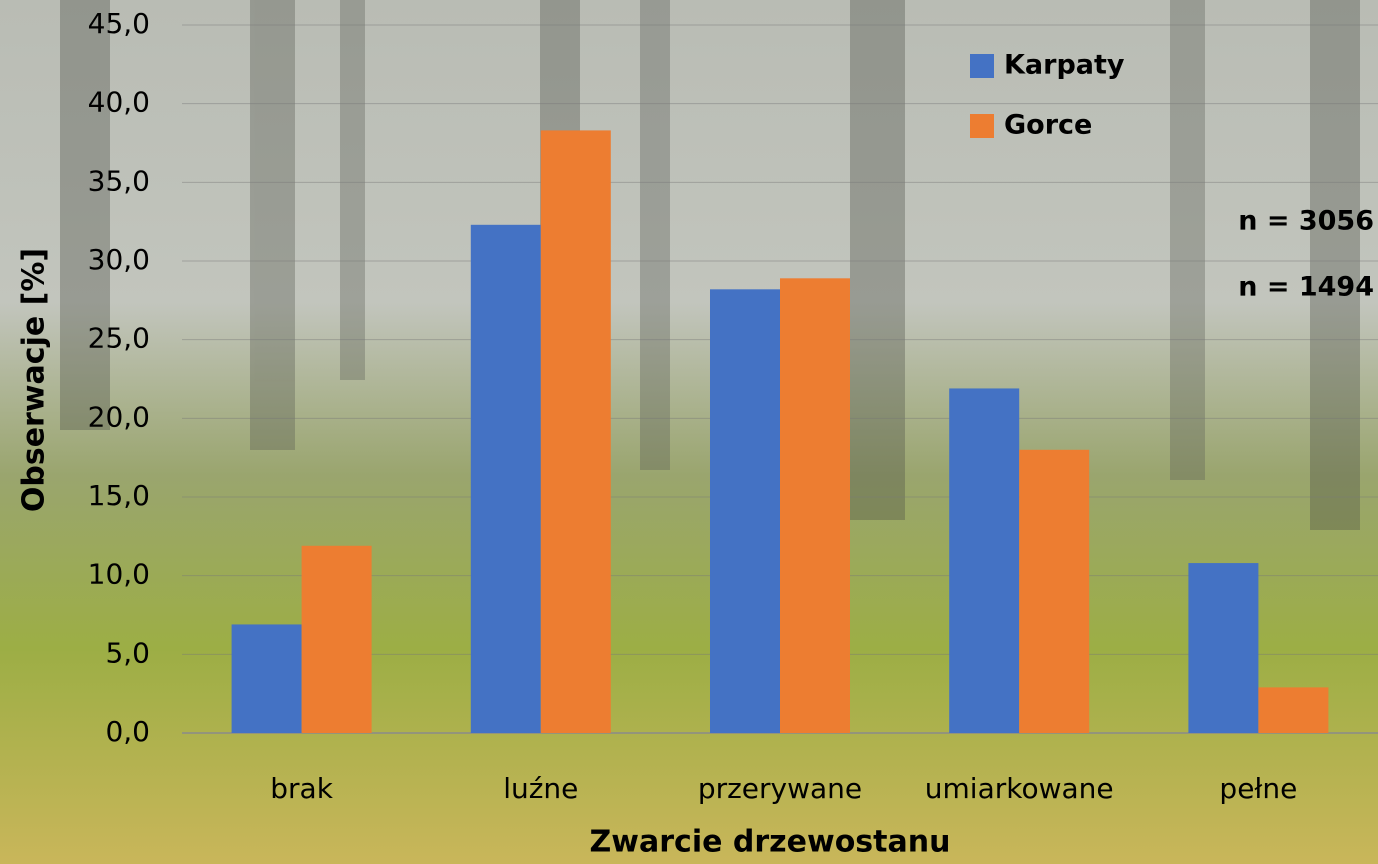 The image size is (1378, 864). What do you see at coordinates (119, 495) in the screenshot?
I see `y-tick-label: 15,0` at bounding box center [119, 495].